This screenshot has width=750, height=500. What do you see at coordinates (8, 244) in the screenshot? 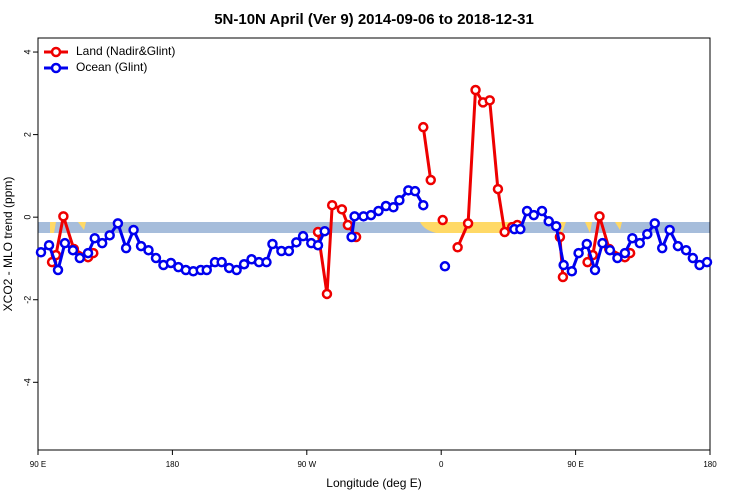
I see `y-axis-label: XCO2 - MLO trend (ppm)` at bounding box center [8, 244].